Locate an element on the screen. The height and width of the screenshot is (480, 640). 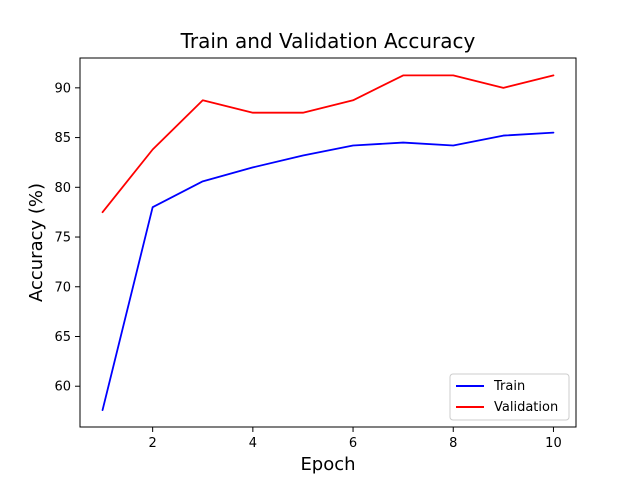
x-tick-label: 2 is located at coordinates (153, 443).